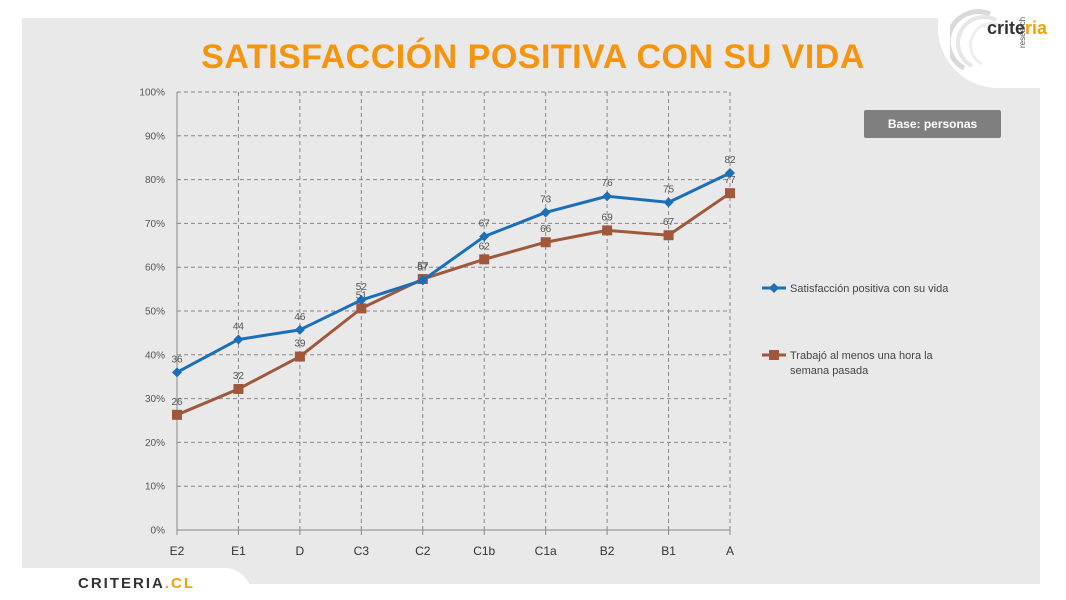 The image size is (1066, 600). Describe the element at coordinates (238, 551) in the screenshot. I see `x-tick-label: E1` at that location.